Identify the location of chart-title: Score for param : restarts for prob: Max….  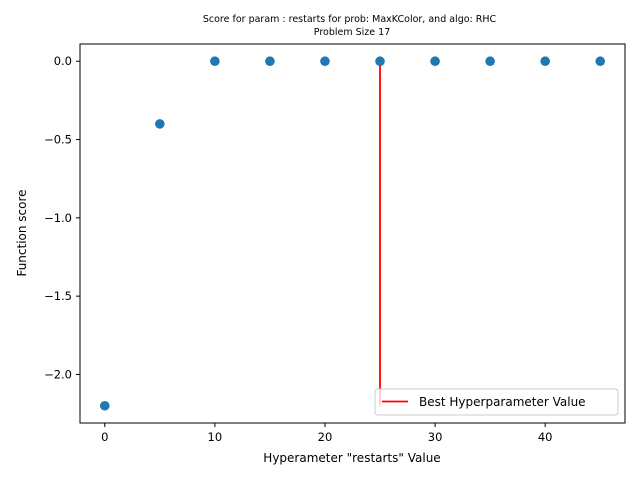
(350, 19).